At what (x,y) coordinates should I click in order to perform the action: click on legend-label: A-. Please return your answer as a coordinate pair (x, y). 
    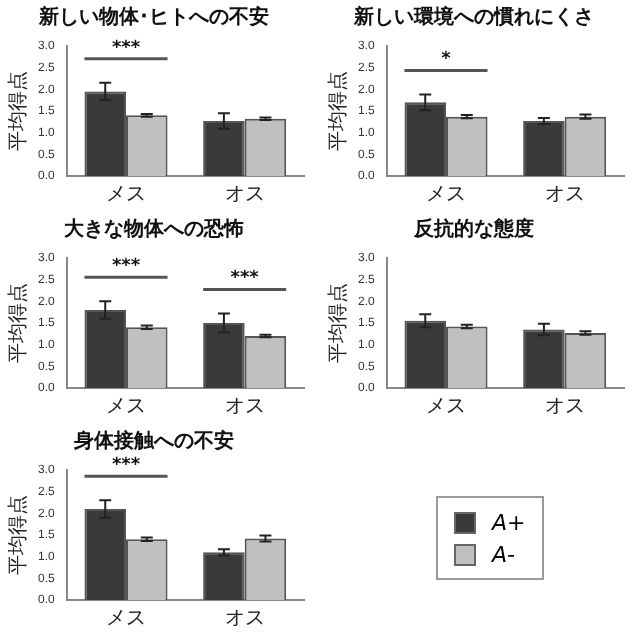
    Looking at the image, I should click on (503, 554).